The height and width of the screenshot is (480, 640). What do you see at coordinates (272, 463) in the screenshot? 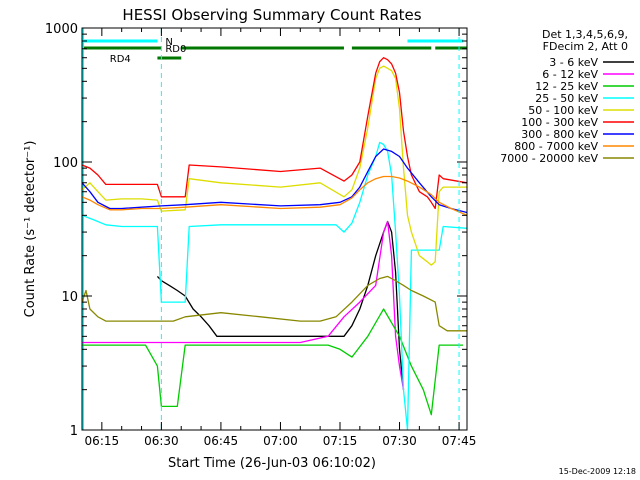
I see `x-axis-label: Start Time (26-Jun-03 06:10:02)` at bounding box center [272, 463].